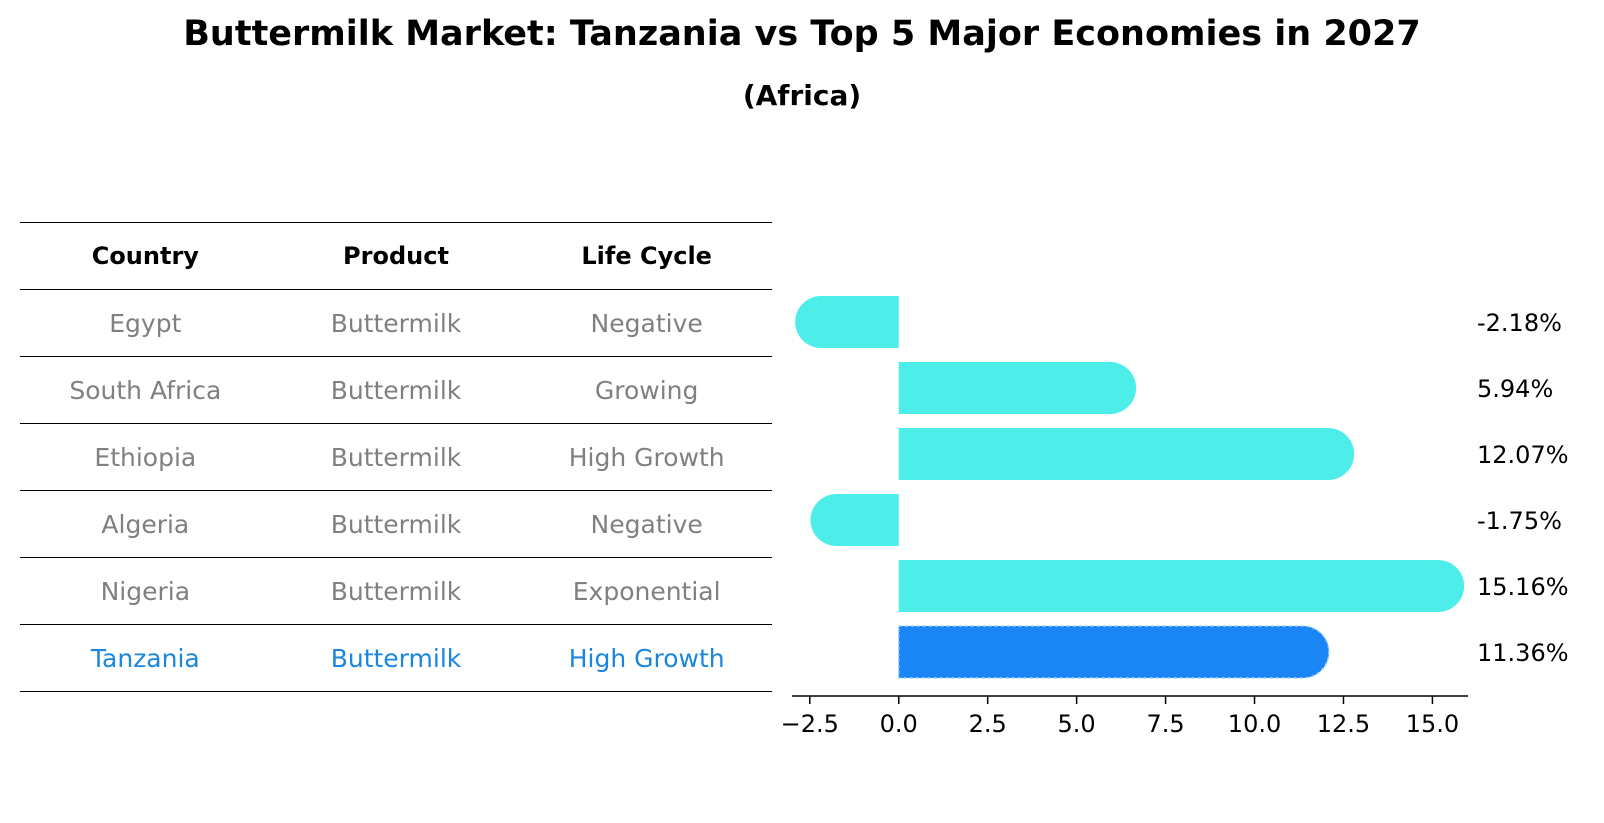 This screenshot has width=1604, height=823. I want to click on value-label: 11.36%, so click(1523, 653).